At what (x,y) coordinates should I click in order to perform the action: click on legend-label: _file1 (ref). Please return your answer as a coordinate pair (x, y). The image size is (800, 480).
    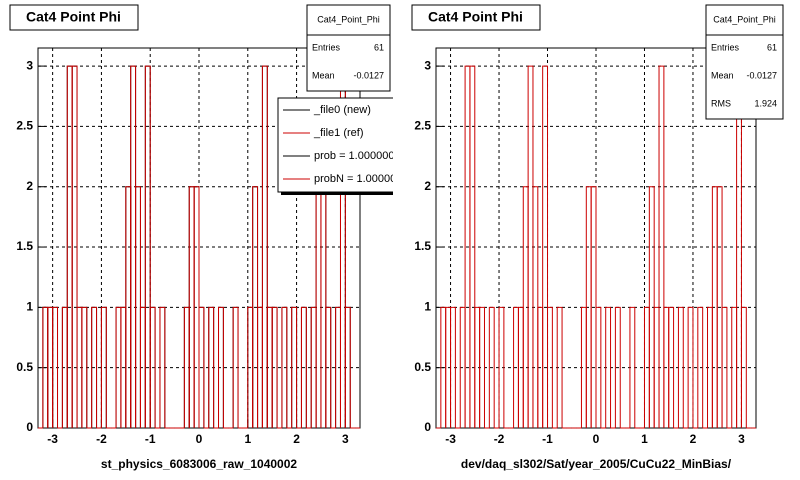
    Looking at the image, I should click on (338, 133).